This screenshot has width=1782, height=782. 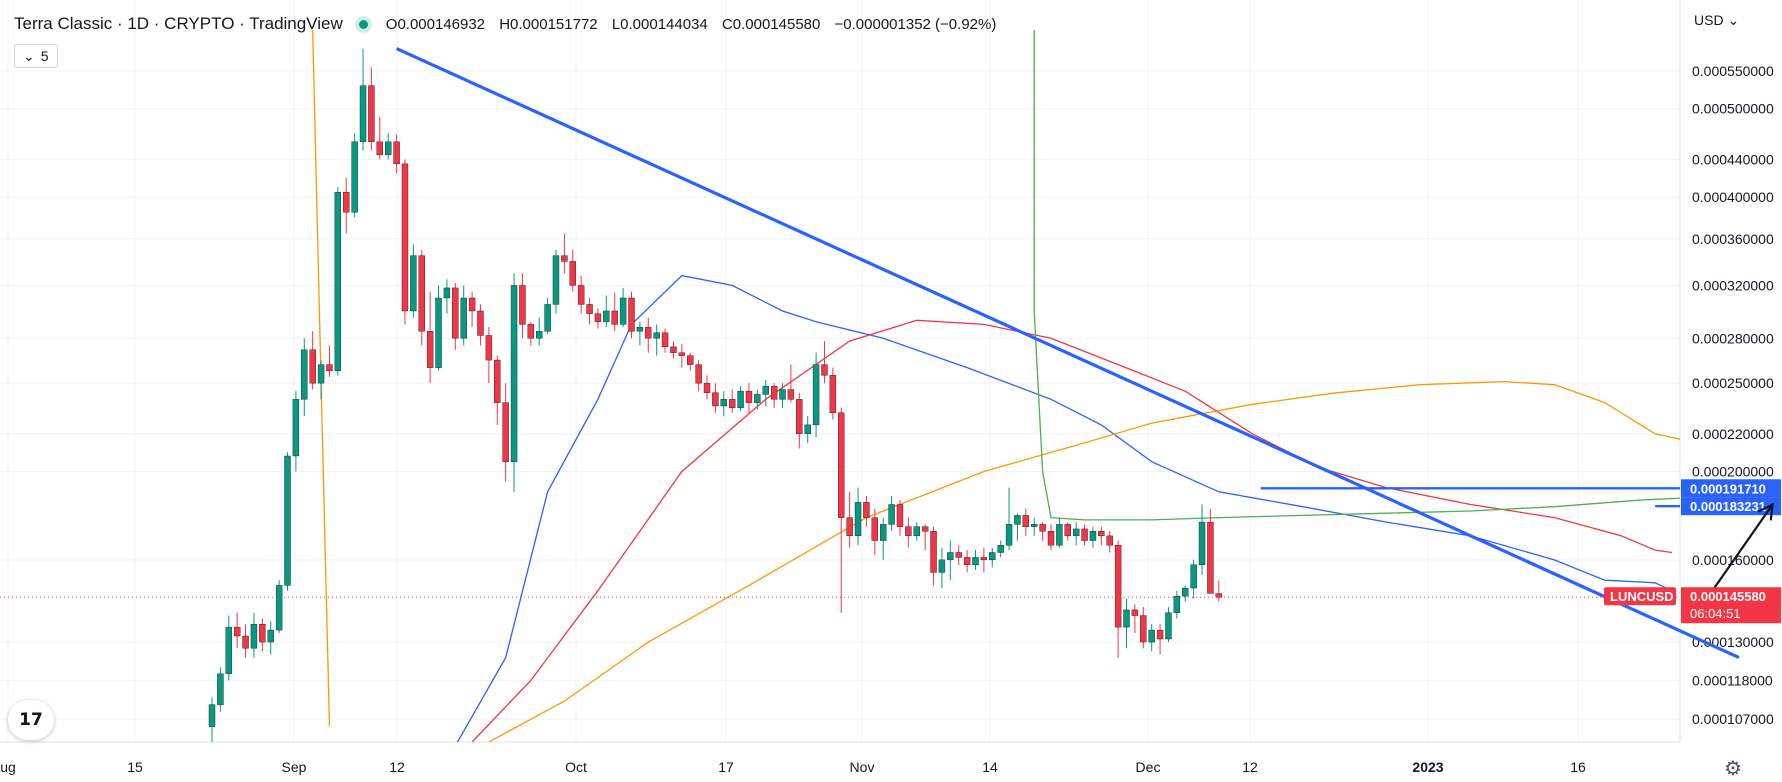 I want to click on market-status-icon, so click(x=363, y=24).